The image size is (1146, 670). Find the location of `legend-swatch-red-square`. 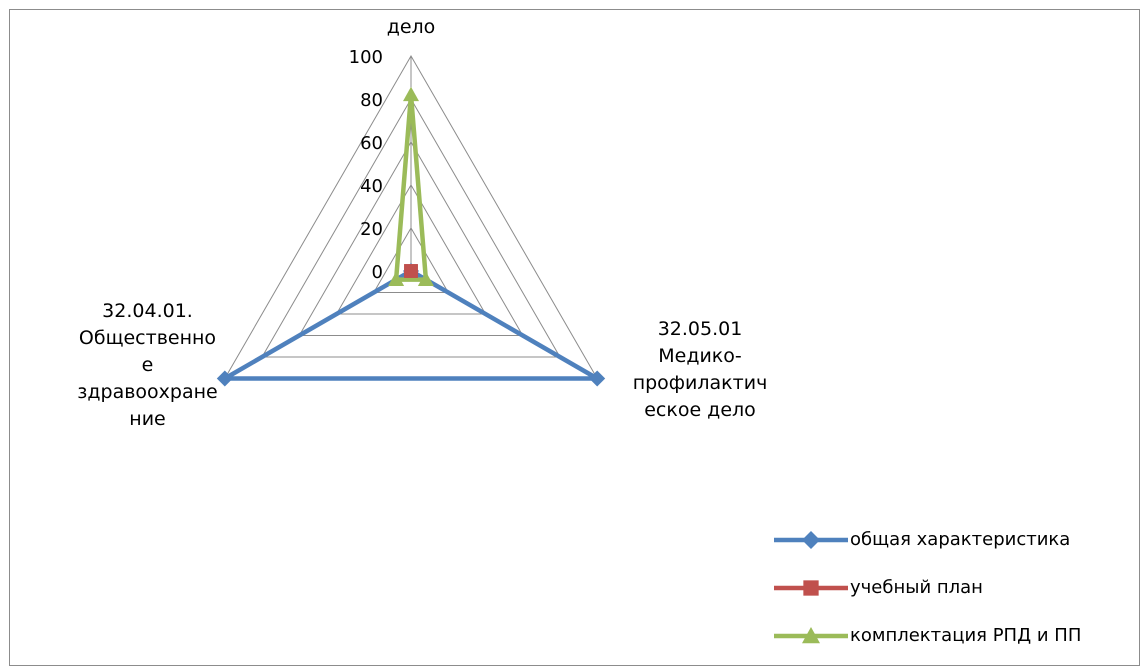

legend-swatch-red-square is located at coordinates (811, 588).